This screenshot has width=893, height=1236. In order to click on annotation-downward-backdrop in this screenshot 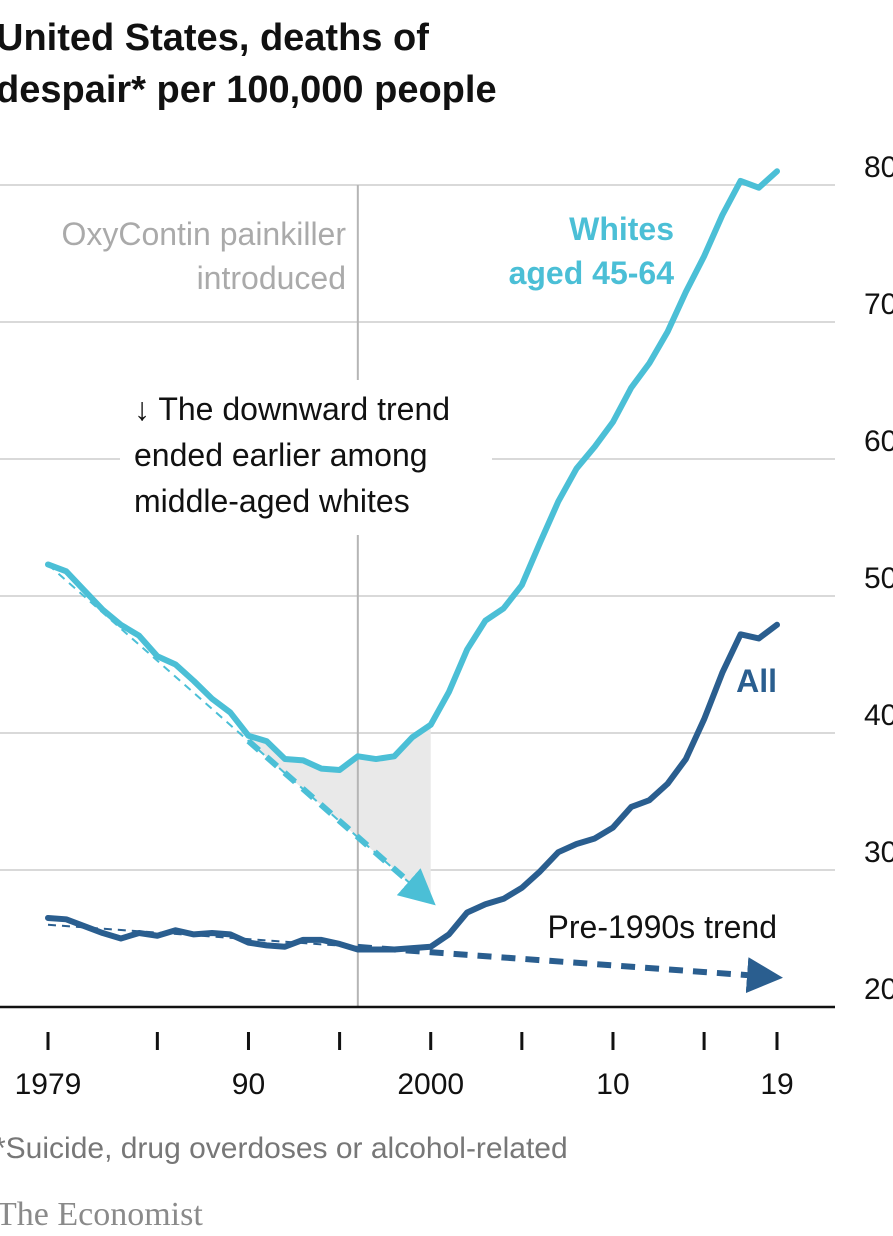, I will do `click(306, 457)`.